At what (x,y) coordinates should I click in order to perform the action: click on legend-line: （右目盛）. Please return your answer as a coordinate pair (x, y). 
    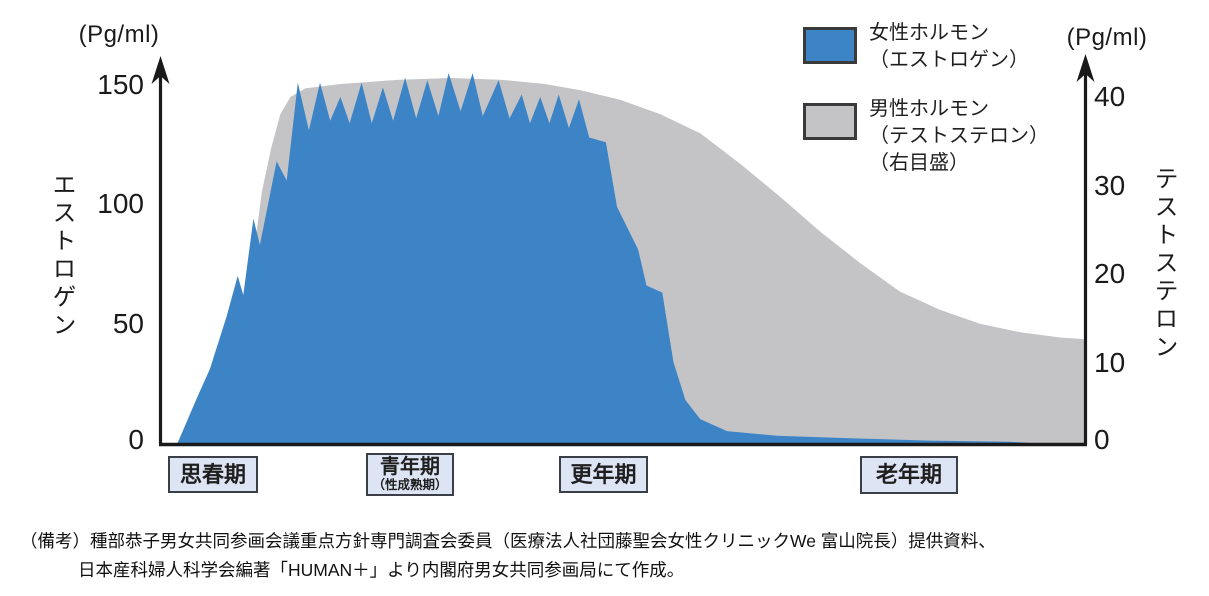
    Looking at the image, I should click on (919, 163).